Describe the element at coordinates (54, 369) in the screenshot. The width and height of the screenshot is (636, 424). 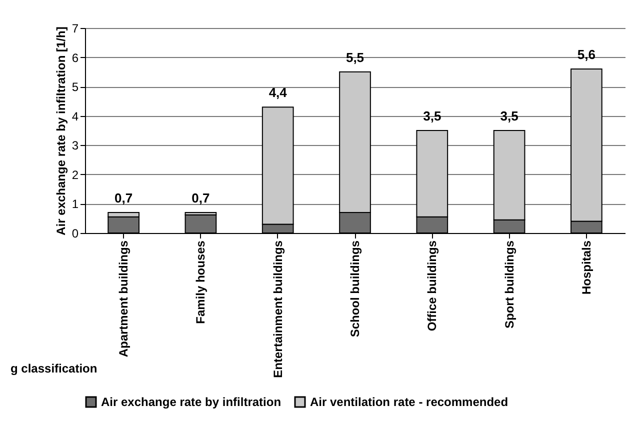
I see `x-axis-title: g classification` at that location.